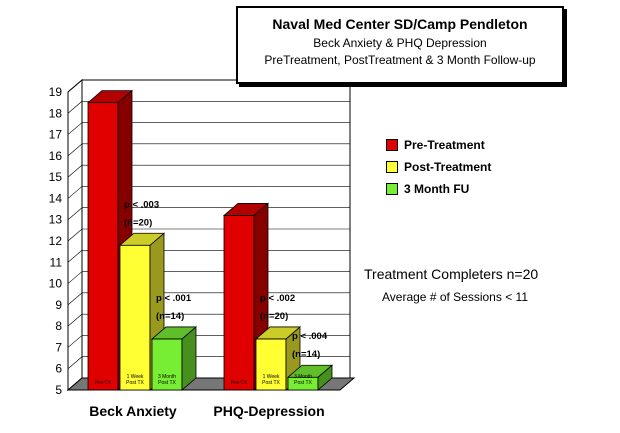 This screenshot has width=620, height=433. Describe the element at coordinates (56, 198) in the screenshot. I see `y-tick-label: 14` at that location.